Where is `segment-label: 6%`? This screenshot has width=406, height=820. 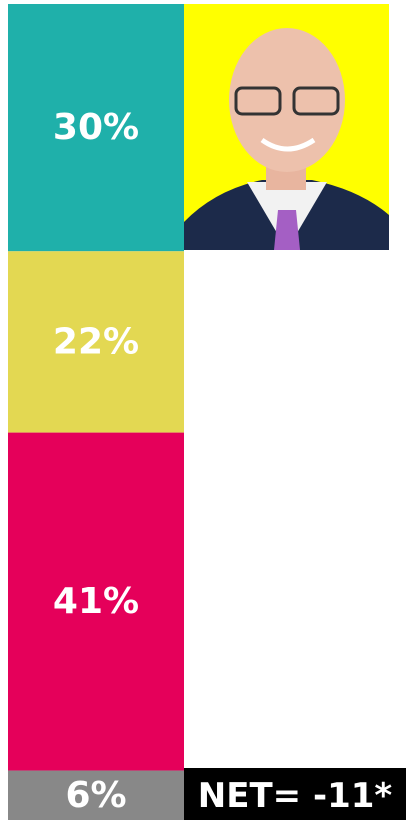 segment-label: 6% is located at coordinates (95, 795).